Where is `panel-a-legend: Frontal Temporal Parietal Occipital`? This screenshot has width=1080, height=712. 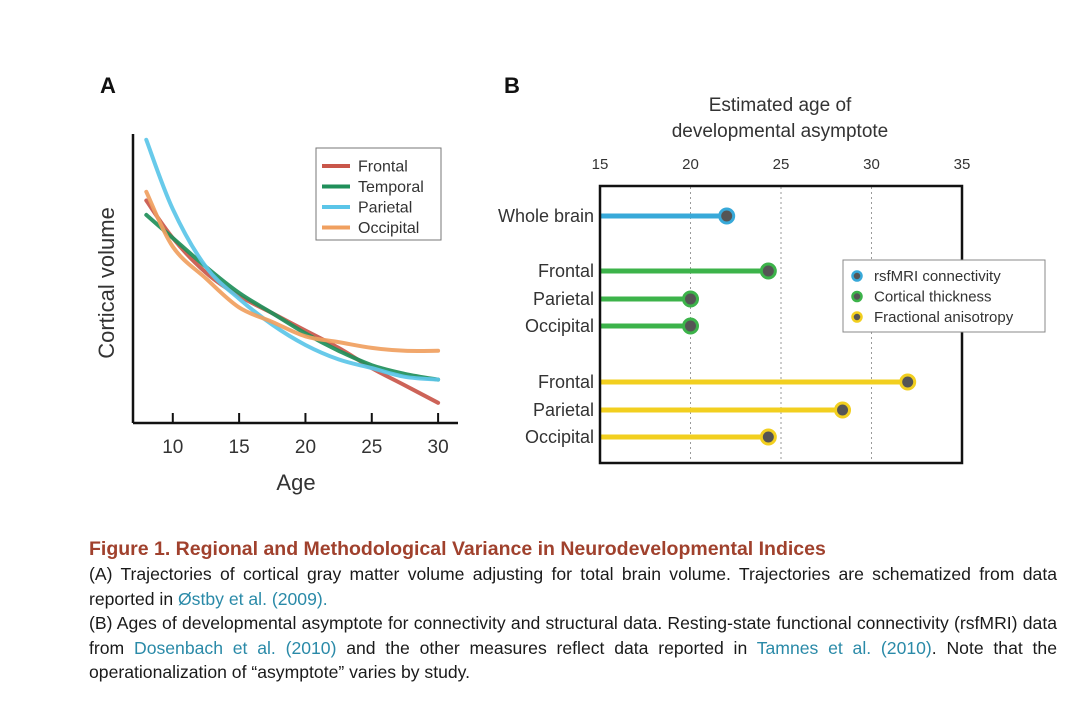 panel-a-legend: Frontal Temporal Parietal Occipital is located at coordinates (378, 194).